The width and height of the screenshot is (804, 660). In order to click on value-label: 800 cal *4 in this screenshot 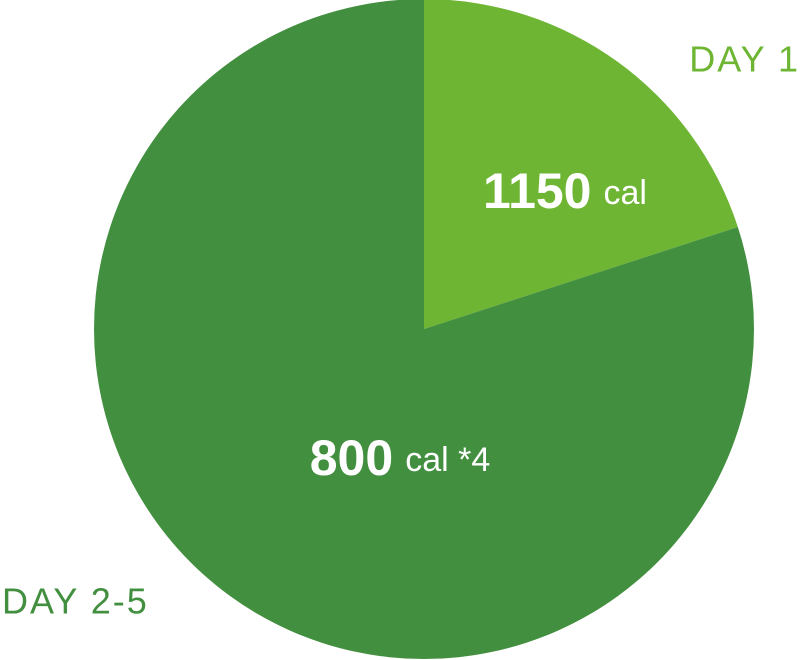, I will do `click(400, 458)`.